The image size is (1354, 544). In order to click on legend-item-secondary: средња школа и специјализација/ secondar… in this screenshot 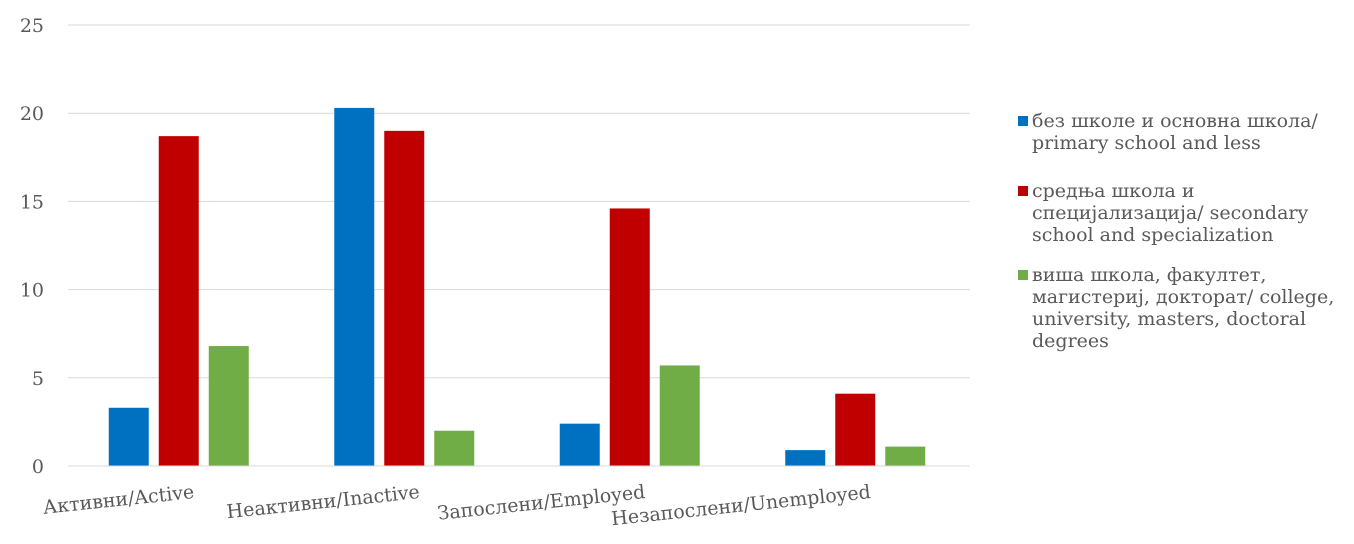, I will do `click(1183, 213)`.